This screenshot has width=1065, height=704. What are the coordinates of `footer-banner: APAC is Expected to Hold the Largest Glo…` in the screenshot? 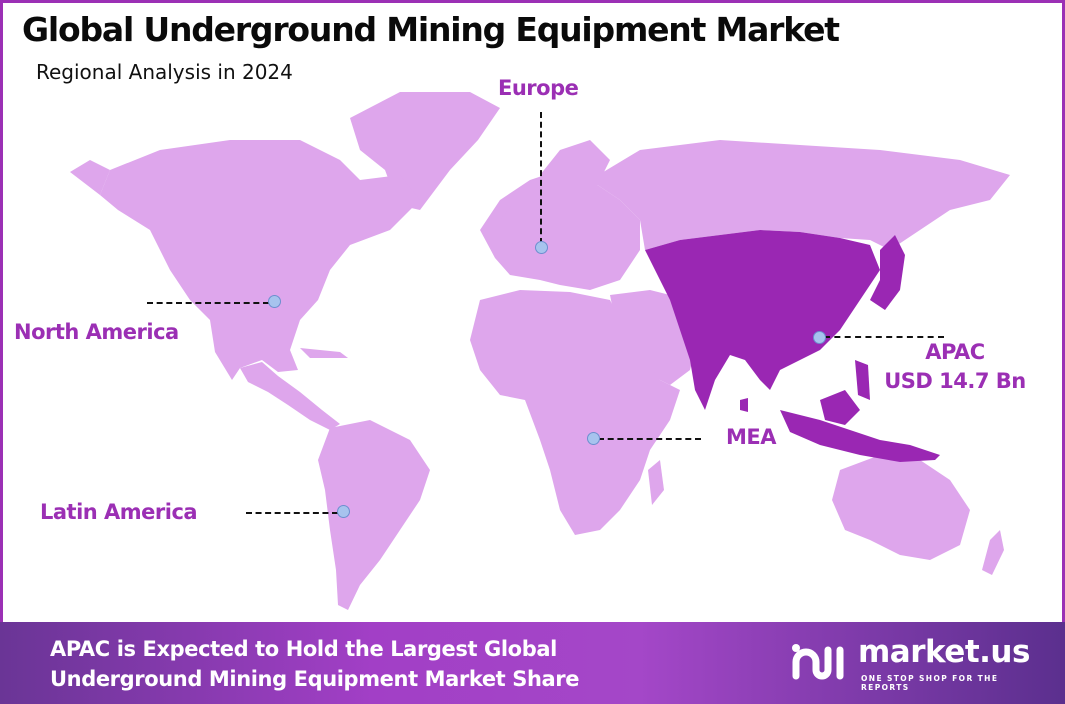 It's located at (532, 663).